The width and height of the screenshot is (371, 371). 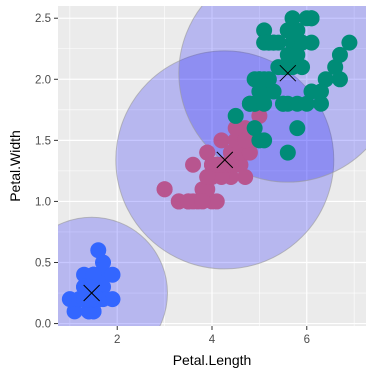 What do you see at coordinates (43, 19) in the screenshot?
I see `y-tick-label: 2.5` at bounding box center [43, 19].